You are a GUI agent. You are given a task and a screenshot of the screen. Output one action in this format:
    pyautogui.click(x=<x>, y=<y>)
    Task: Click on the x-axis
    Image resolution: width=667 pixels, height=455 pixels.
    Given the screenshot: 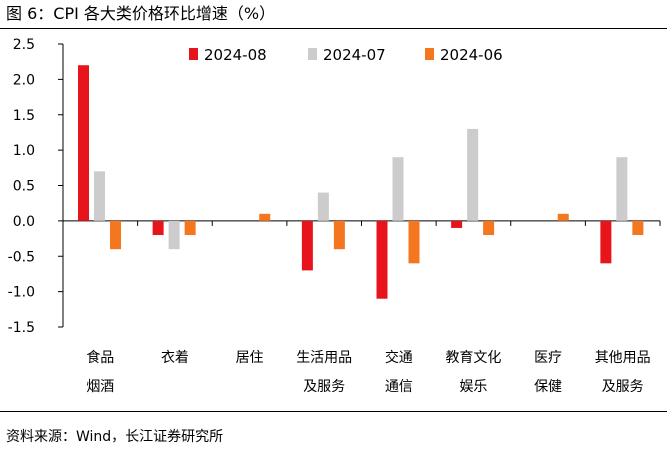 What is the action you would take?
    pyautogui.click(x=361, y=223)
    